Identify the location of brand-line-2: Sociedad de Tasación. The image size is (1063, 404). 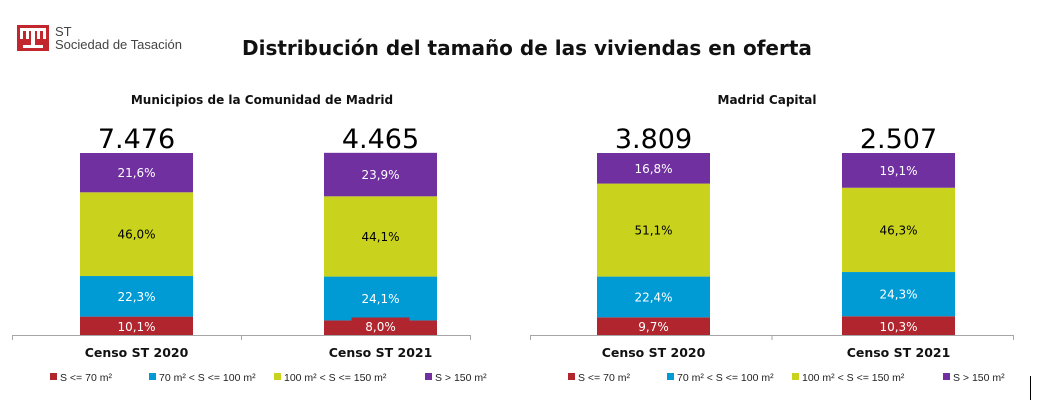
(118, 44).